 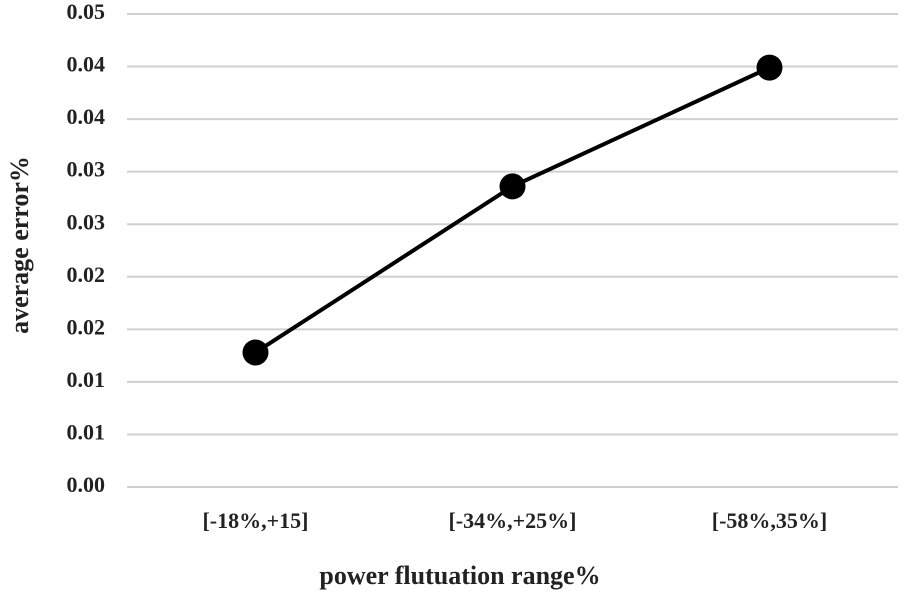 What do you see at coordinates (86, 484) in the screenshot?
I see `y-tick-label: 0.00` at bounding box center [86, 484].